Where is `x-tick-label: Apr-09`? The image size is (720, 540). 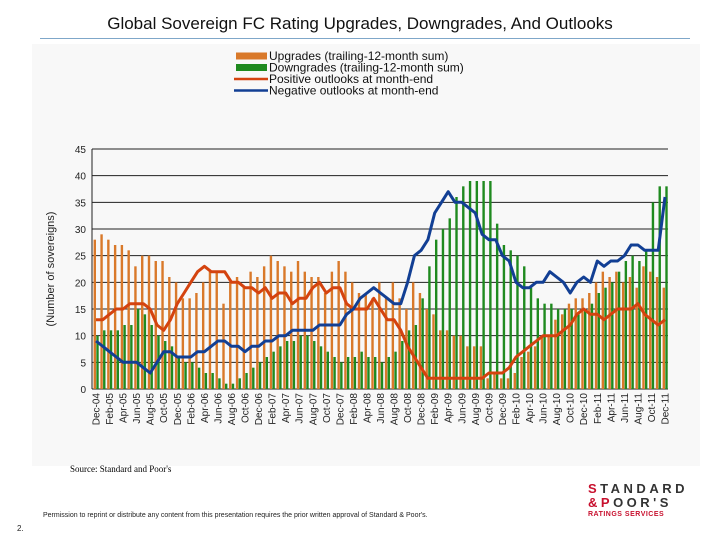
x-tick-label: Apr-09 is located at coordinates (449, 408).